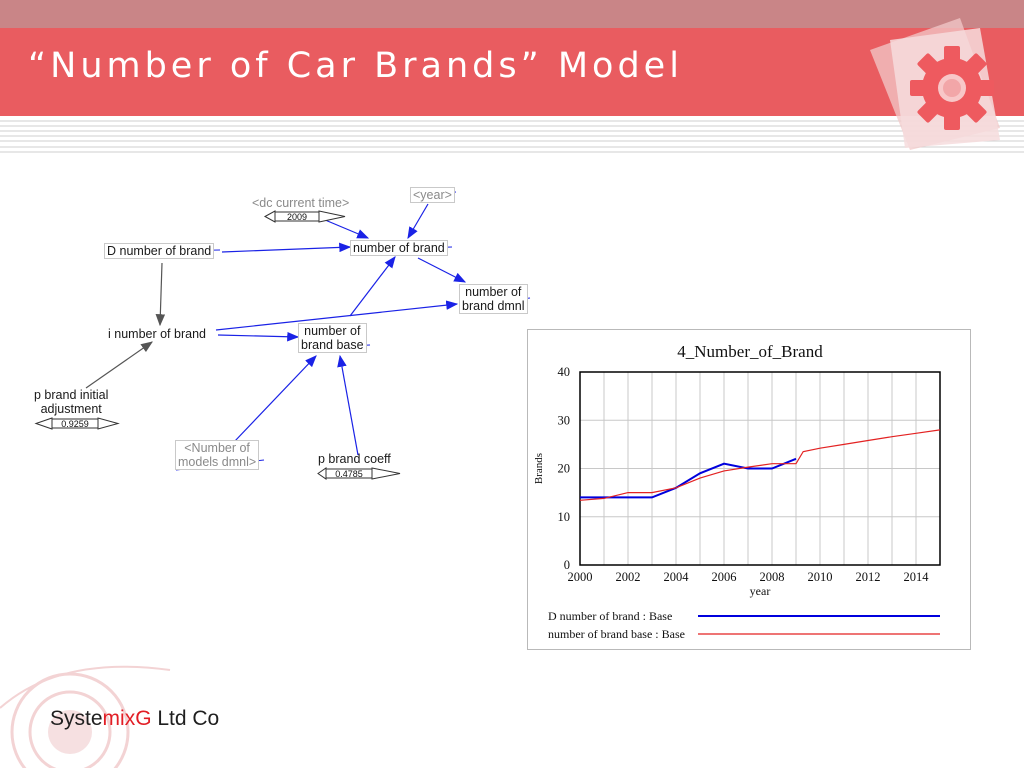 The image size is (1024, 768). Describe the element at coordinates (610, 616) in the screenshot. I see `legend-label-1: D number of brand : Base` at that location.